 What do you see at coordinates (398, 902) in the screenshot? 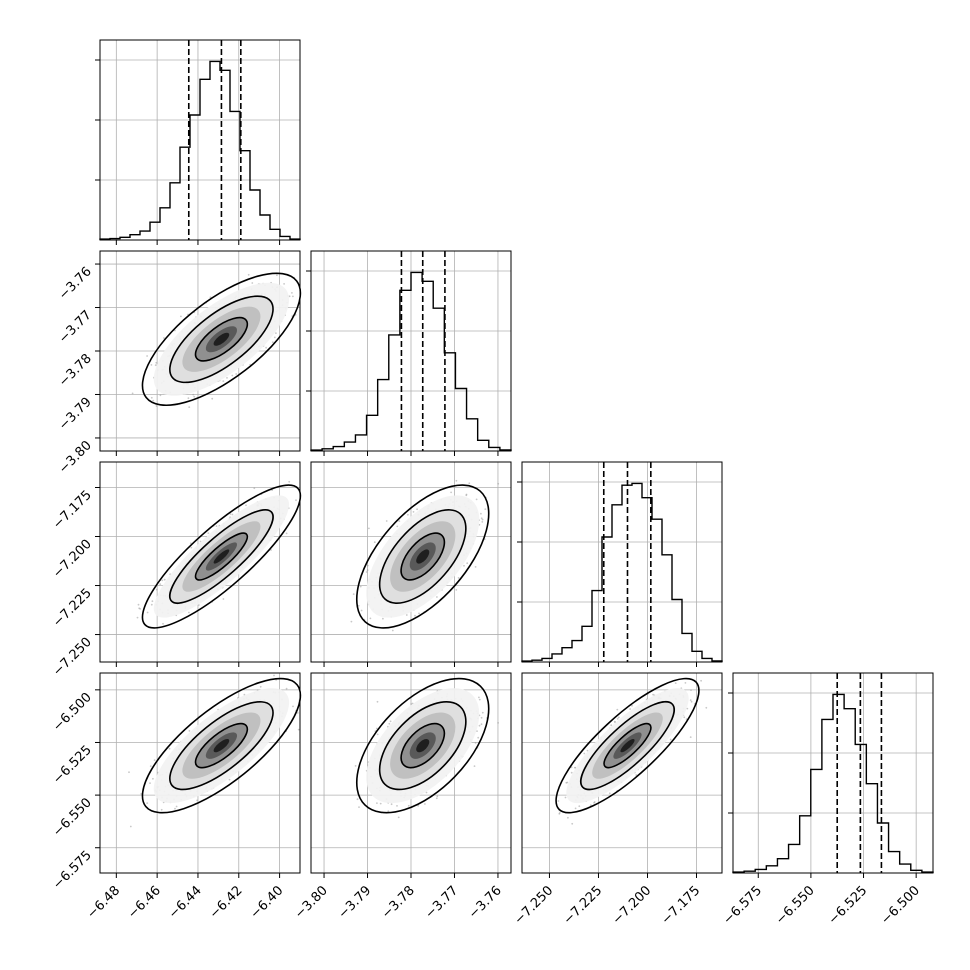
I see `x-tick-label-1-2: −3.78` at bounding box center [398, 902].